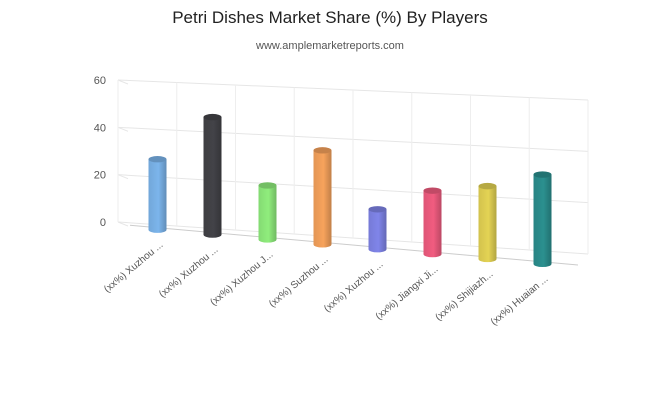 This screenshot has height=400, width=660. I want to click on y-tick-label: 60, so click(100, 81).